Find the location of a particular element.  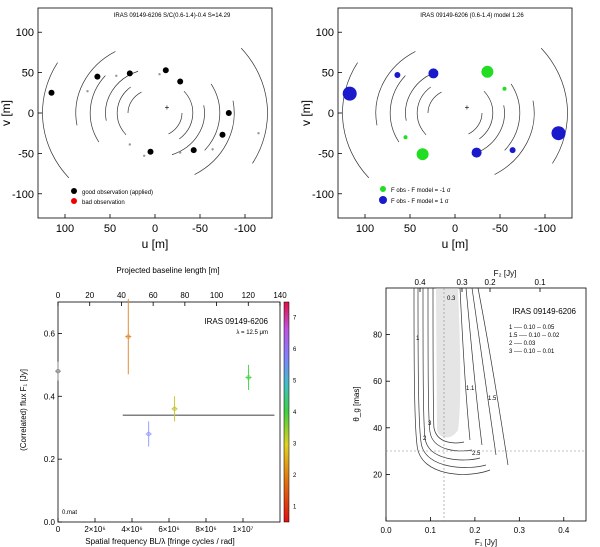

uv-left-center-mark: + is located at coordinates (167, 107).